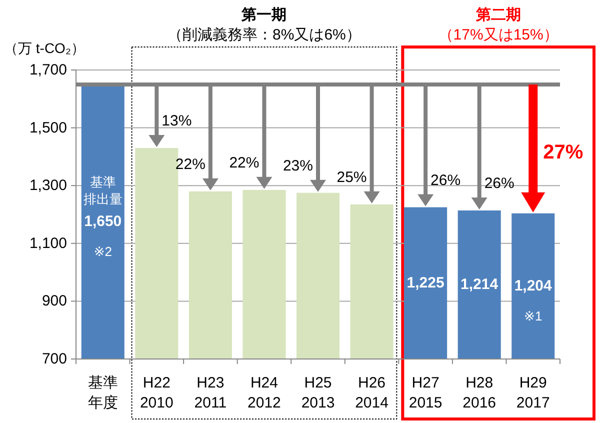 This screenshot has height=423, width=600. I want to click on data-label: 1,204 ※1, so click(533, 301).